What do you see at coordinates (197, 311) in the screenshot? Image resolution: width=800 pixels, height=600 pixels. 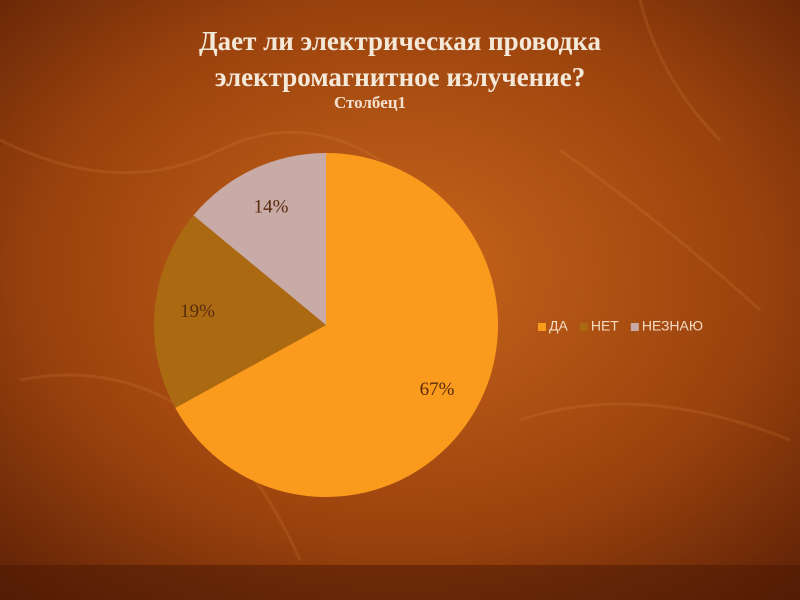 I see `data-label: 19%` at bounding box center [197, 311].